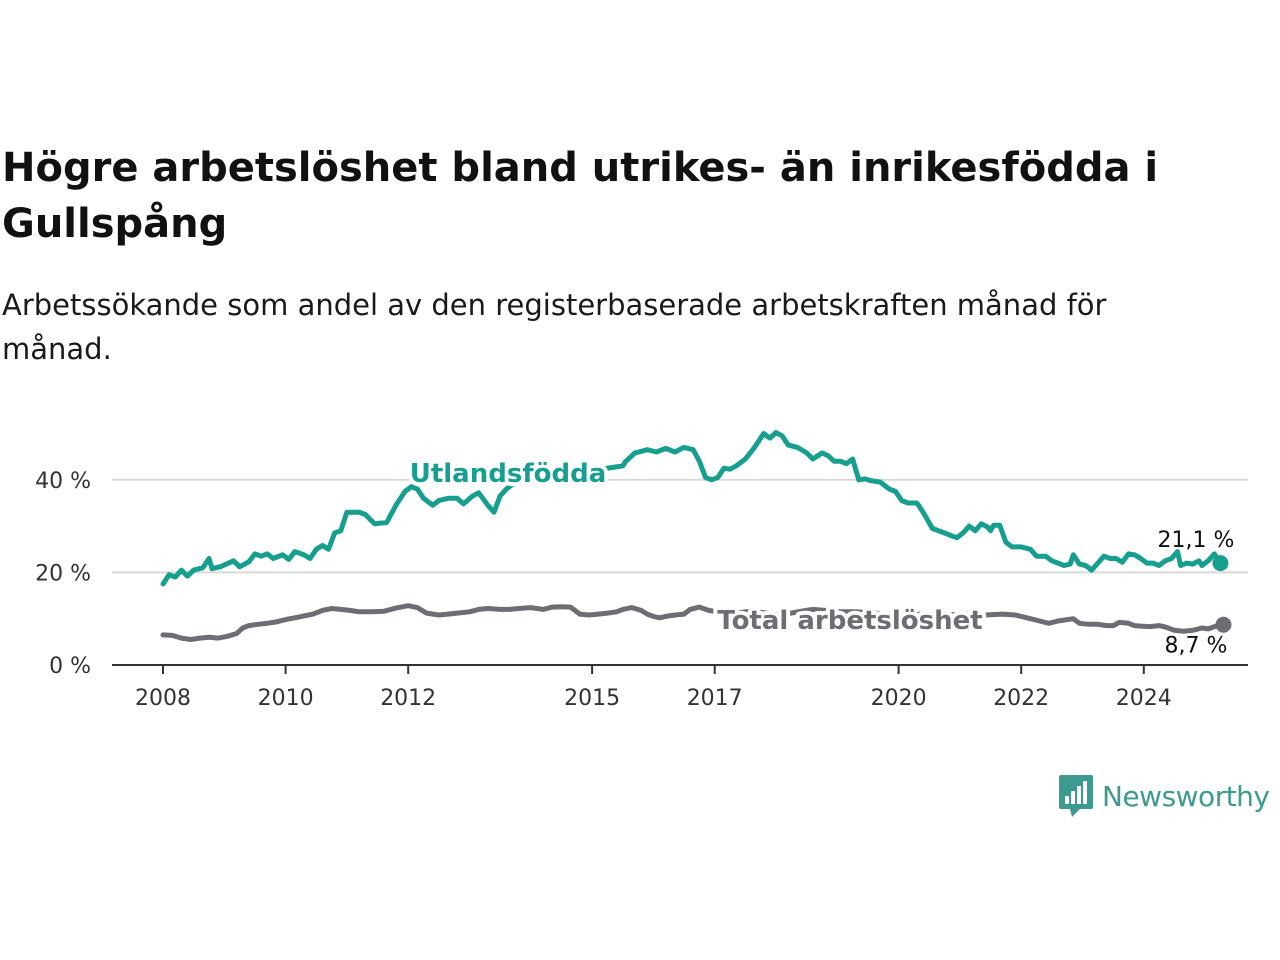  What do you see at coordinates (1144, 698) in the screenshot?
I see `x-tick-label: 2024` at bounding box center [1144, 698].